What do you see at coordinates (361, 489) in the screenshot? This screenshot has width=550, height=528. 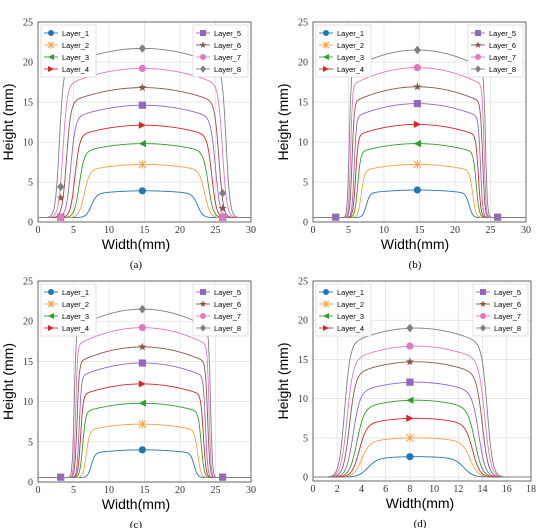 I see `x-tick-label: 4` at bounding box center [361, 489].